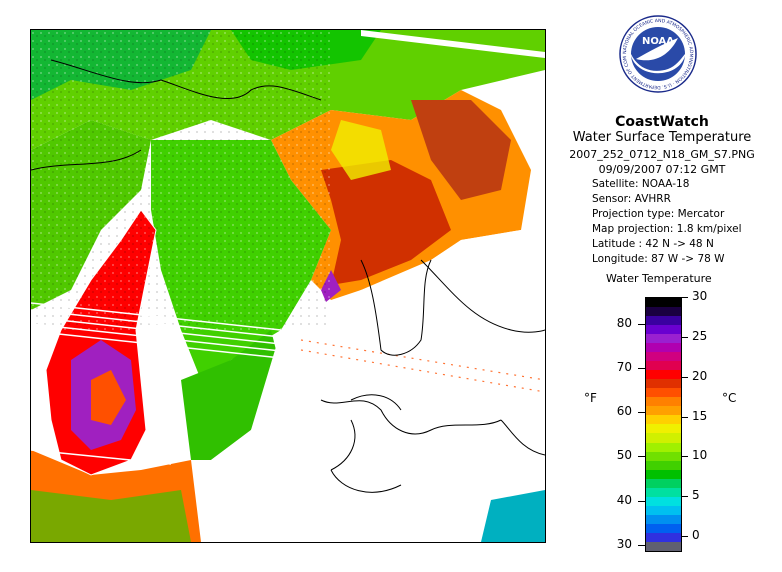 This screenshot has width=782, height=572. What do you see at coordinates (624, 455) in the screenshot?
I see `fahrenheit-tick-label: 50` at bounding box center [624, 455].